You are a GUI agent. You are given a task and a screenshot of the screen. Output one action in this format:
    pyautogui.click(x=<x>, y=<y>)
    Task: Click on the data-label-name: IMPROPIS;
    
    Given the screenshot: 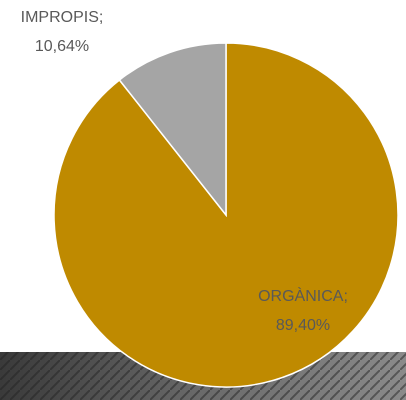 What is the action you would take?
    pyautogui.click(x=62, y=17)
    